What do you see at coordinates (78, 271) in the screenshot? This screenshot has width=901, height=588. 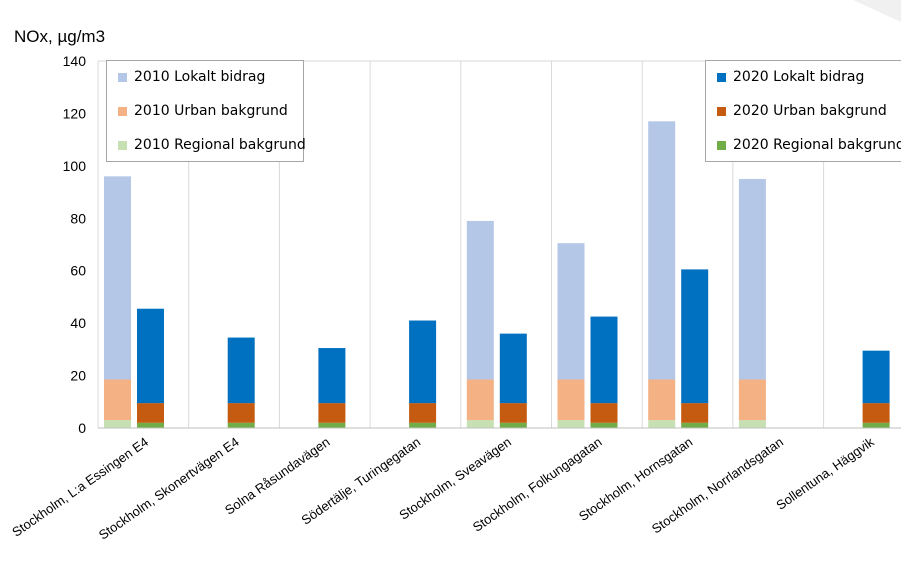 I see `y-tick-label: 60` at bounding box center [78, 271].